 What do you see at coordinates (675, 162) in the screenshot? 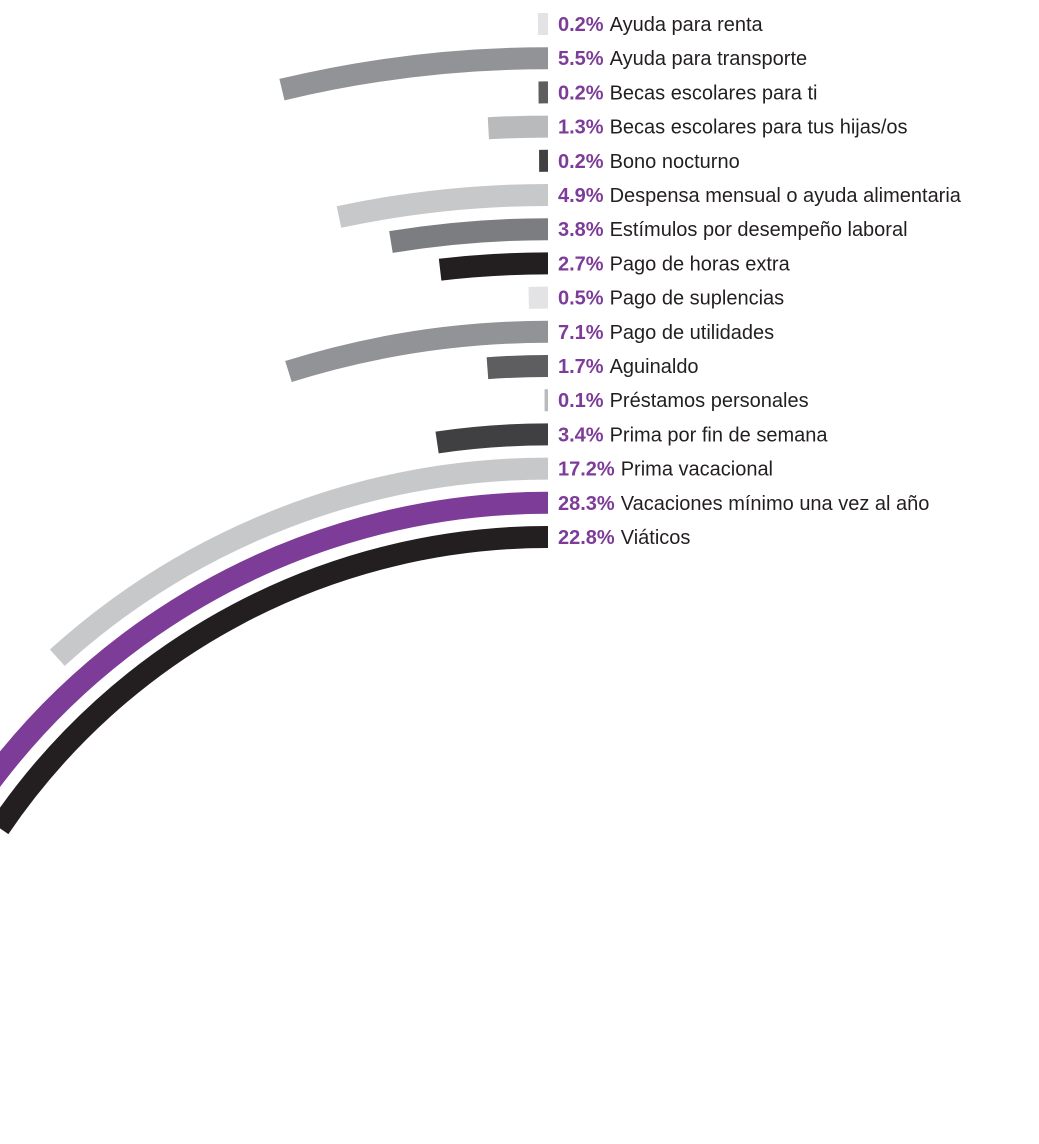
I see `category-label: Bono nocturno` at bounding box center [675, 162].